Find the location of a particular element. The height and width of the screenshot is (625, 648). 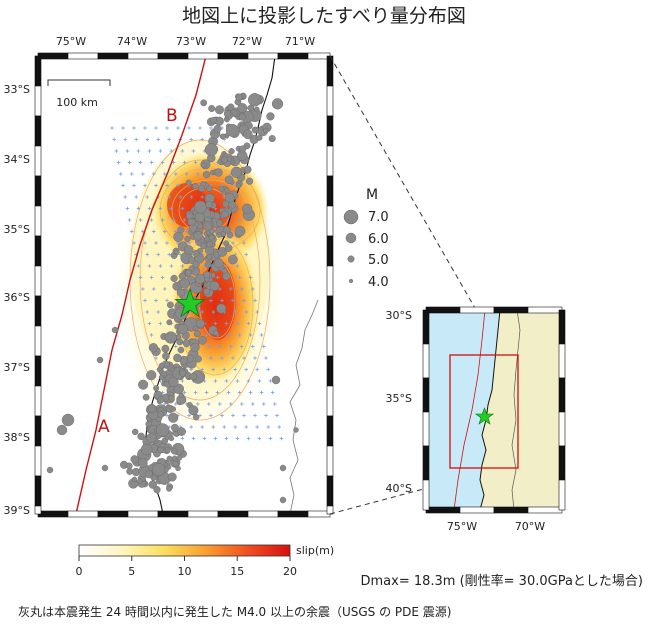

figure-title: 地図上に投影したすべり量分布図 is located at coordinates (324, 16).